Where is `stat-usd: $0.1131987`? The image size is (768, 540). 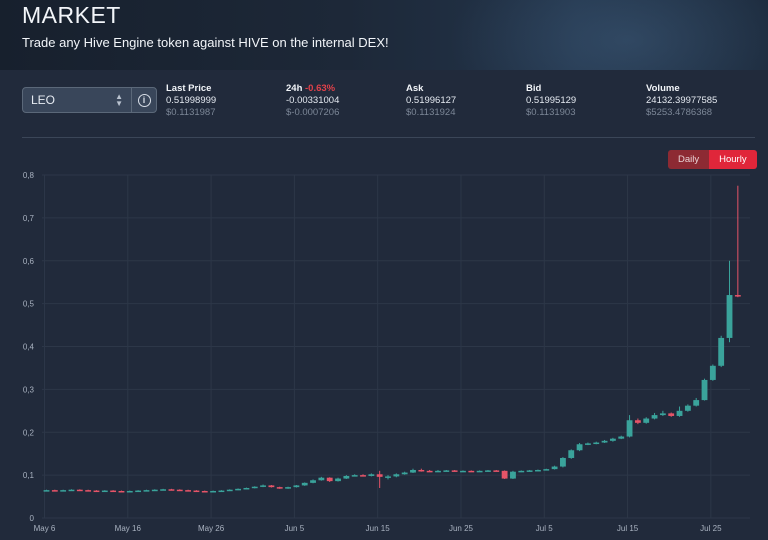
stat-usd: $0.1131987 is located at coordinates (191, 112).